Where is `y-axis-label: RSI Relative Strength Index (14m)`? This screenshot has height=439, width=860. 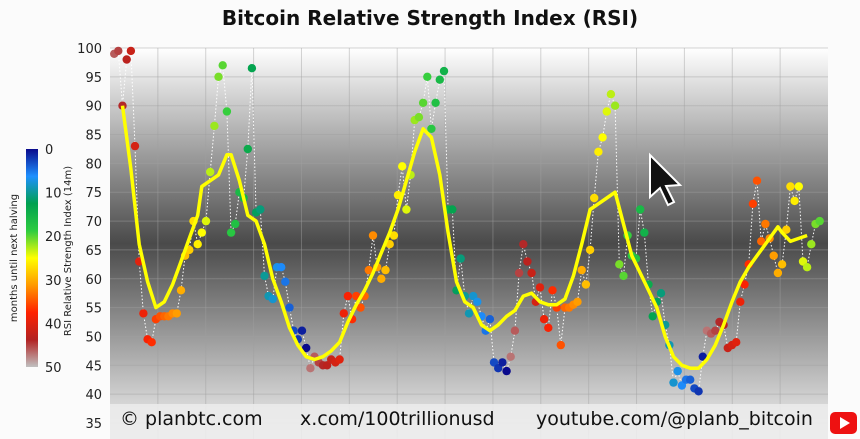 y-axis-label: RSI Relative Strength Index (14m) is located at coordinates (68, 251).